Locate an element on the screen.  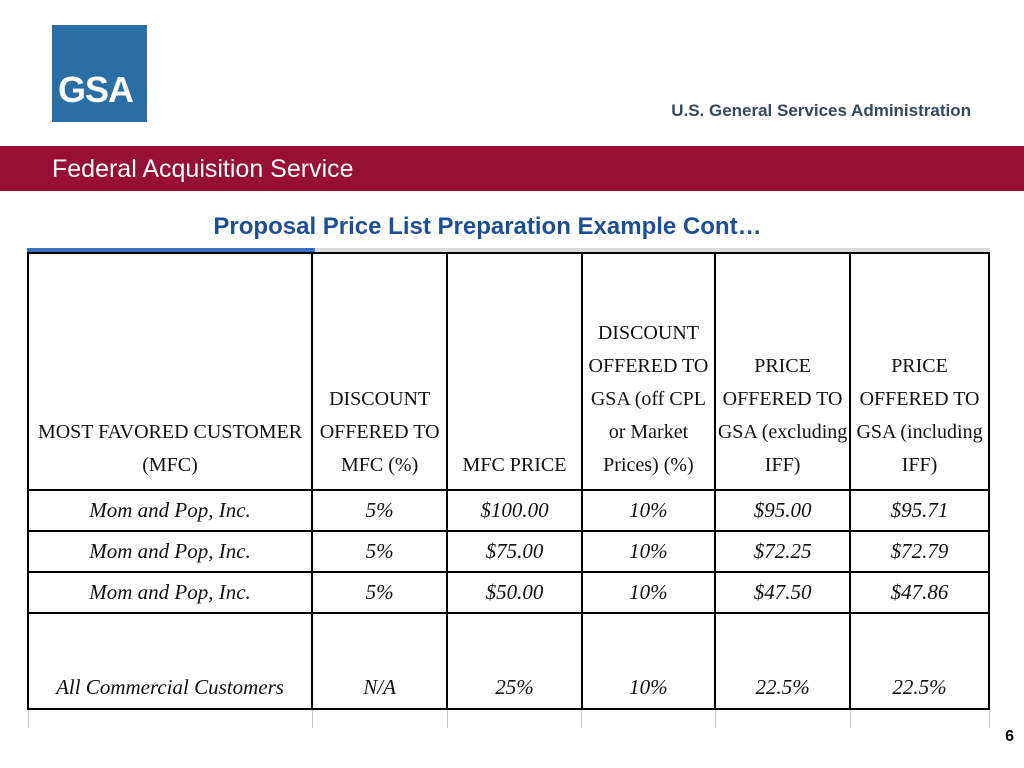
cell-mfc-price: $50.00 is located at coordinates (514, 592).